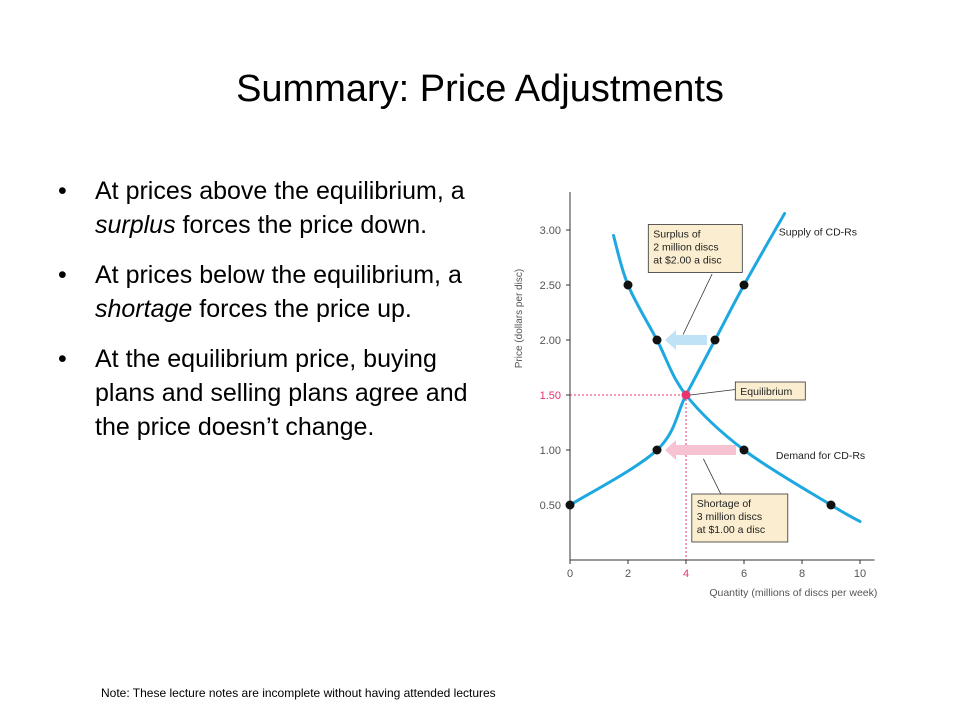 The width and height of the screenshot is (960, 720). I want to click on surplus-arrow, so click(686, 340).